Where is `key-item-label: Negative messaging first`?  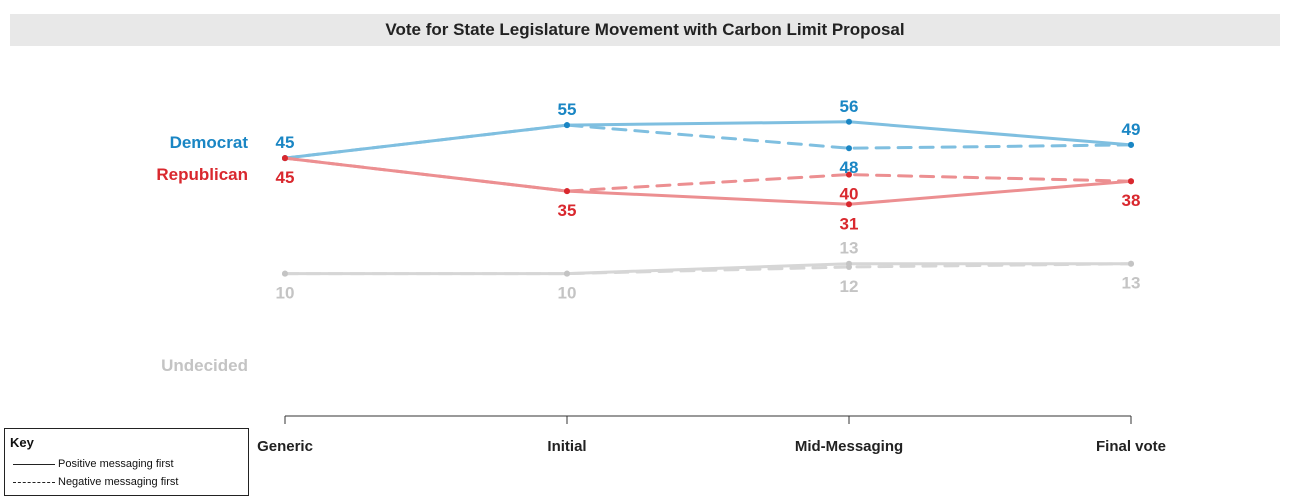
key-item-label: Negative messaging first is located at coordinates (118, 482).